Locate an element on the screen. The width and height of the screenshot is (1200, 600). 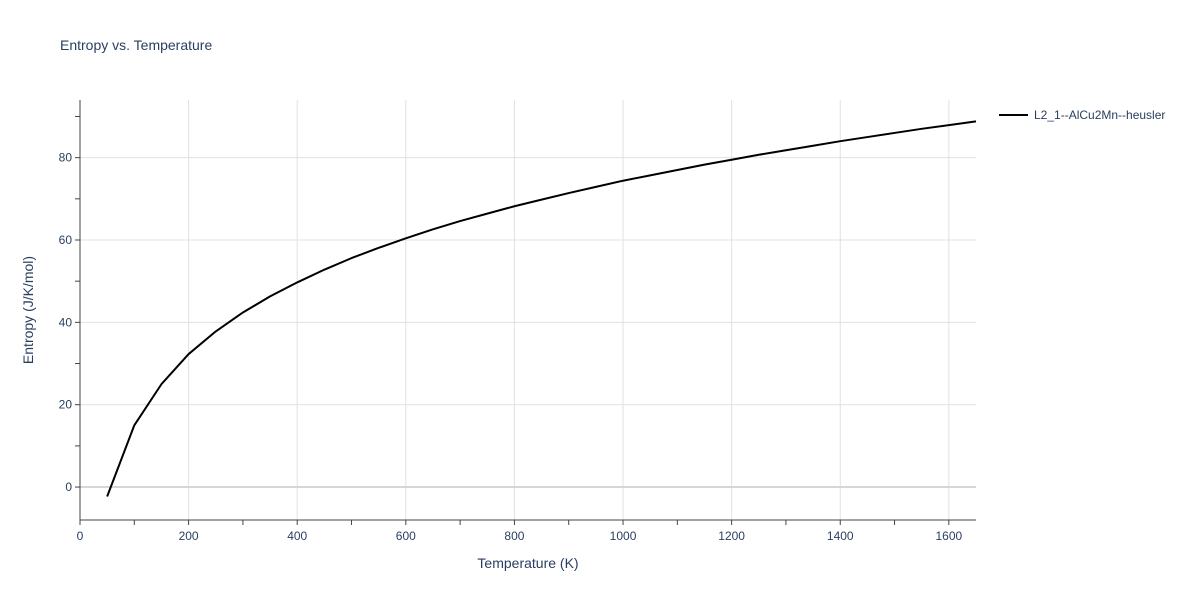
x-tick-label: 600 is located at coordinates (406, 536).